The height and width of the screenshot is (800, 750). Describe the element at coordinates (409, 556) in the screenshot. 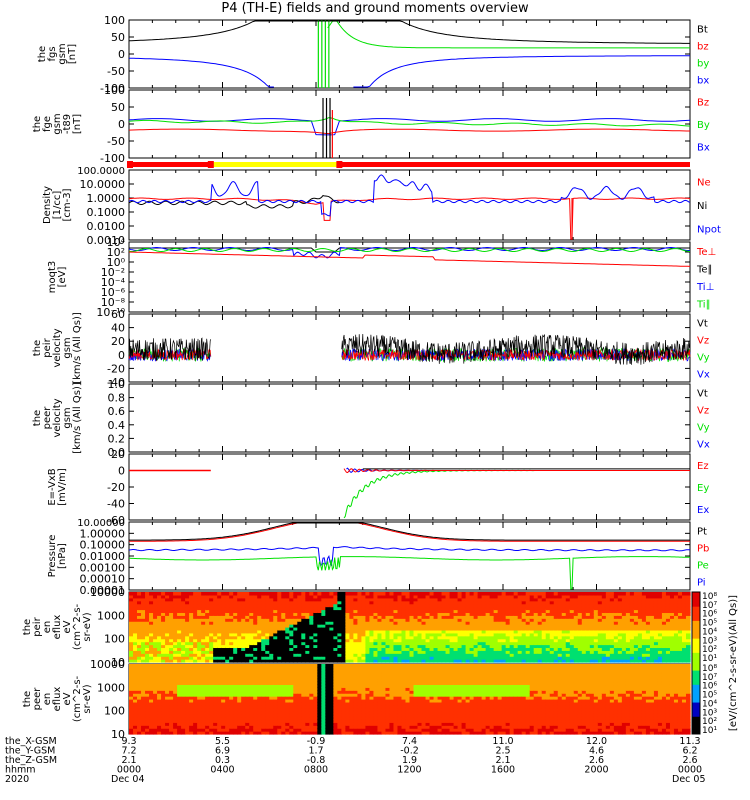

I see `pressure-panel-frame` at that location.